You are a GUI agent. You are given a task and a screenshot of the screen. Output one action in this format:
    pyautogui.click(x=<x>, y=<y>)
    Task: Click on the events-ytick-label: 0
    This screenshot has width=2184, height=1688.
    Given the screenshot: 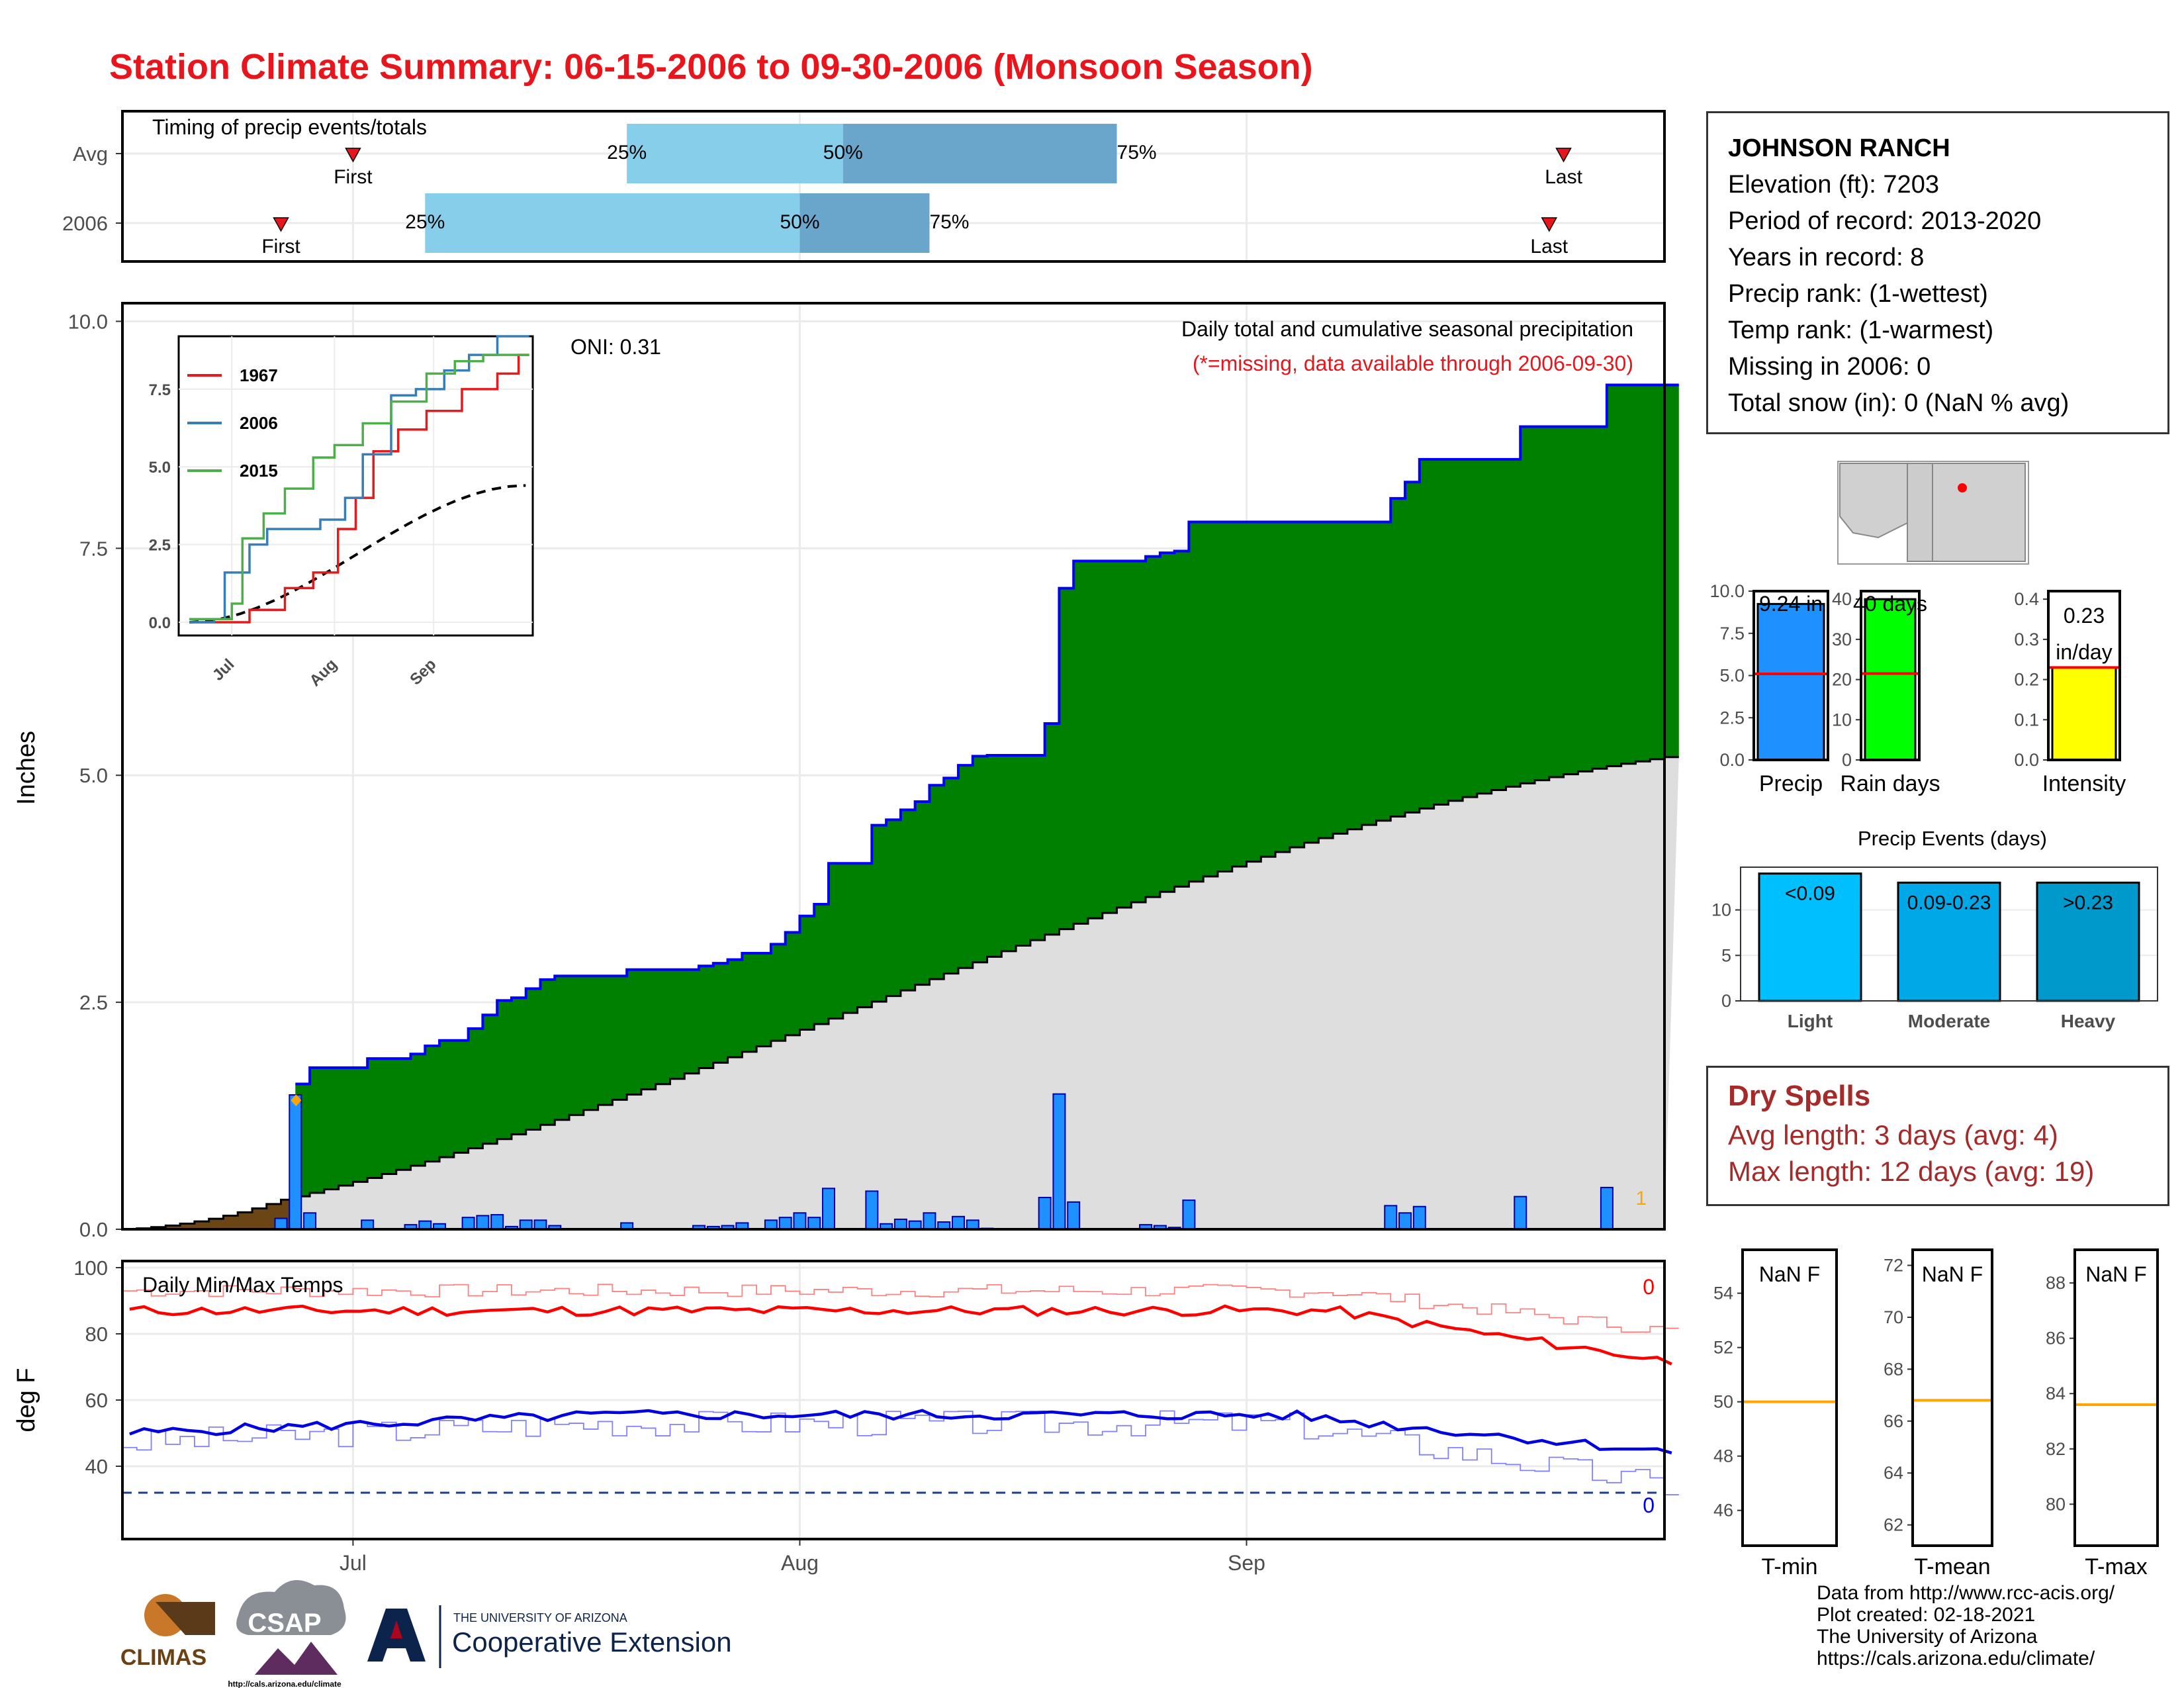 What is the action you would take?
    pyautogui.click(x=1726, y=1001)
    